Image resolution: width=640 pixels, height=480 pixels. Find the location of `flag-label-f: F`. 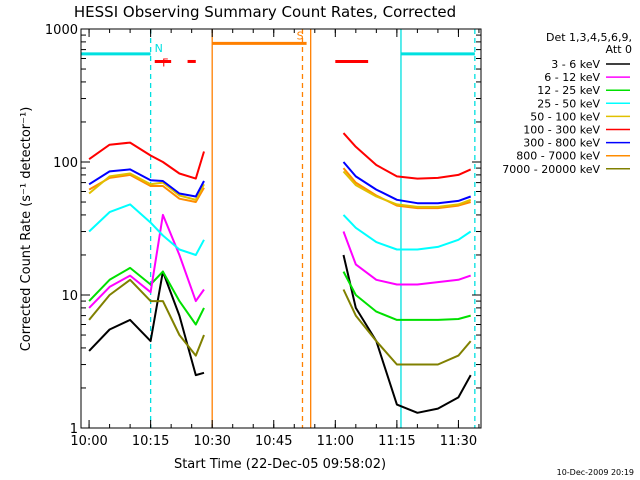

flag-label-f: F is located at coordinates (165, 62).